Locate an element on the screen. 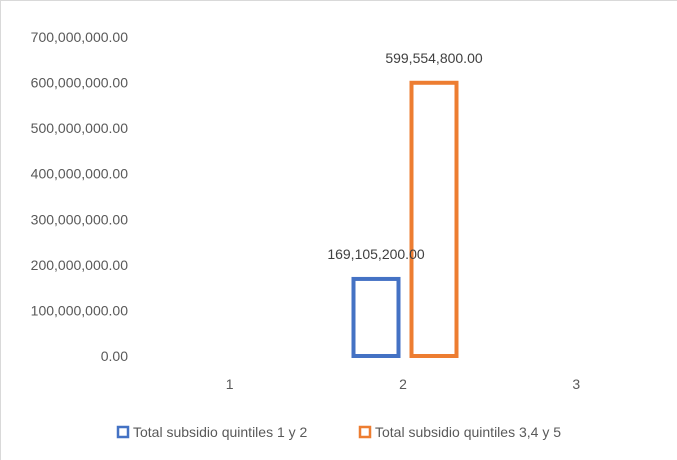  x-axis-ticks: 1 2 3 is located at coordinates (403, 384).